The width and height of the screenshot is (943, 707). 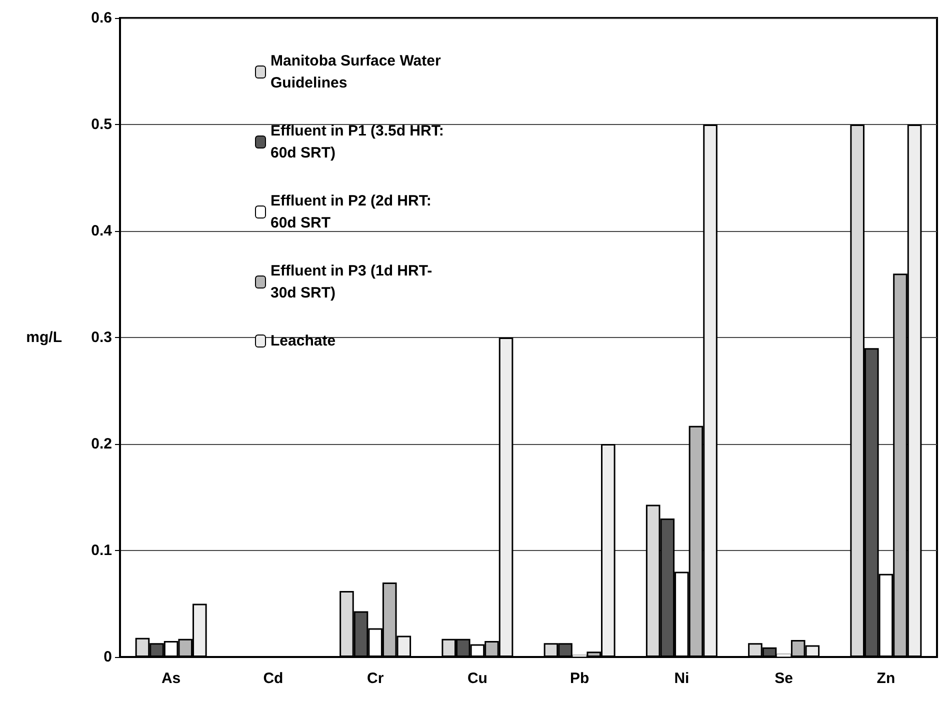 I want to click on legend-label: Leachate, so click(x=303, y=341).